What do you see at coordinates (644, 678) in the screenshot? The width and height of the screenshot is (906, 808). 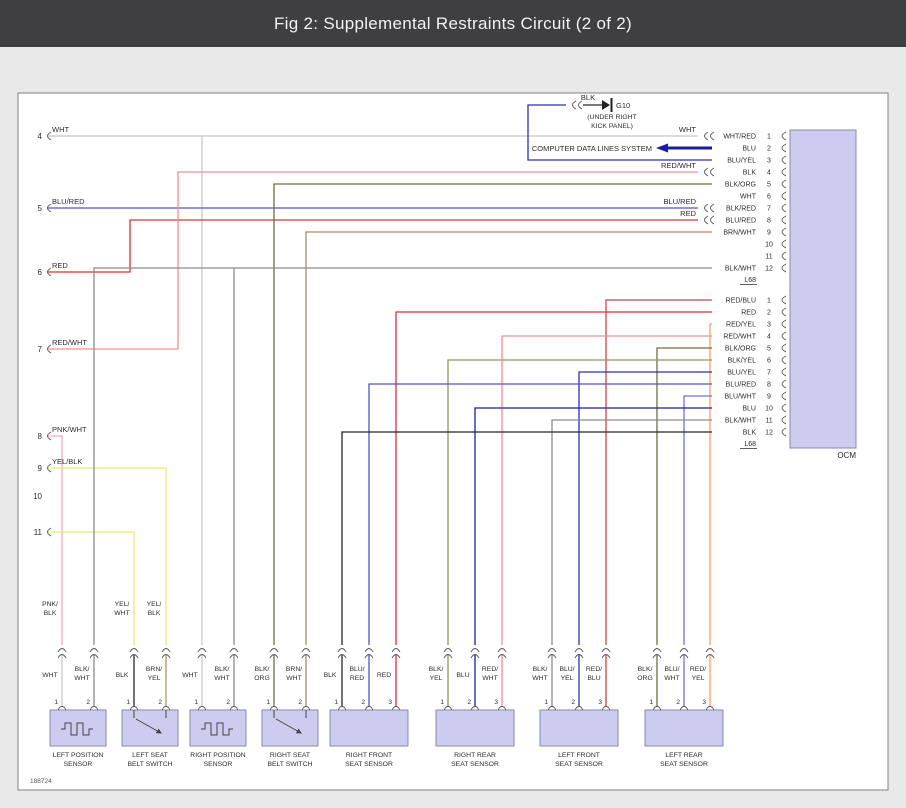 I see `component-wire-label: ORG` at bounding box center [644, 678].